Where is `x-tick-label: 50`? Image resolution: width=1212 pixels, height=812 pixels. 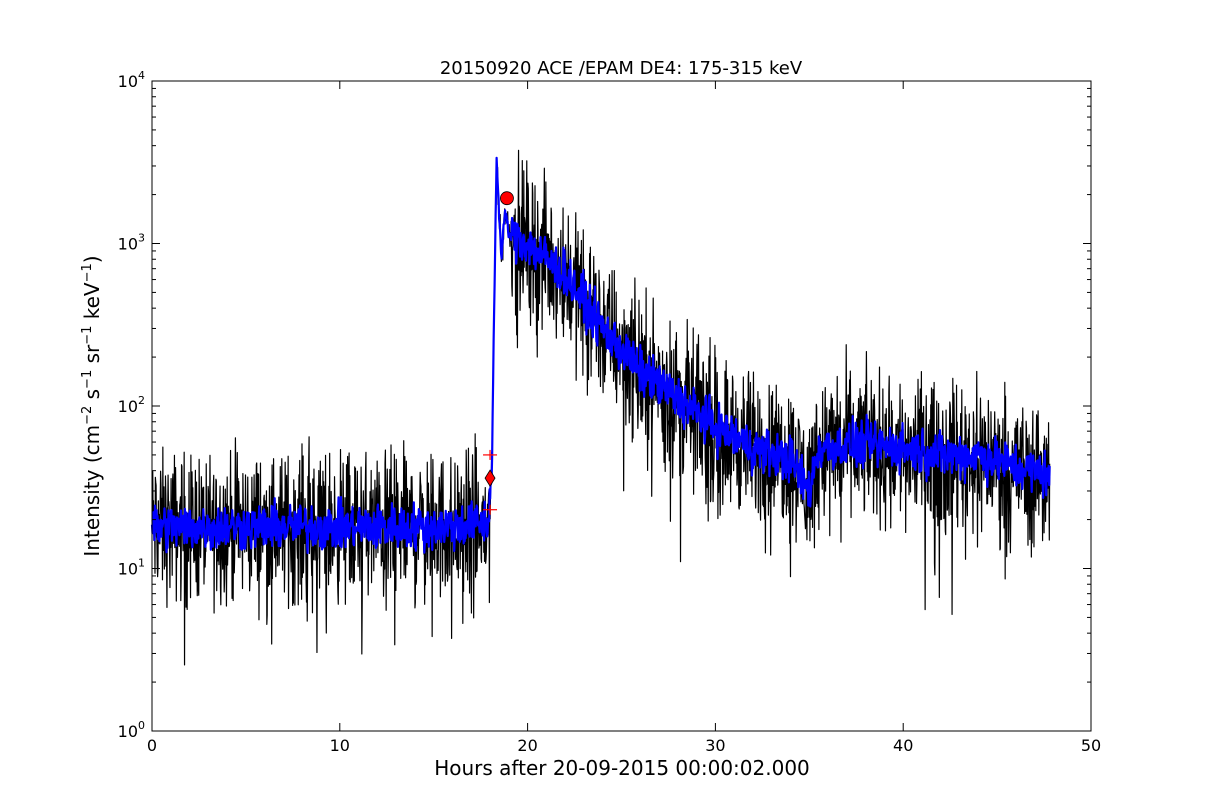
x-tick-label: 50 is located at coordinates (1091, 745).